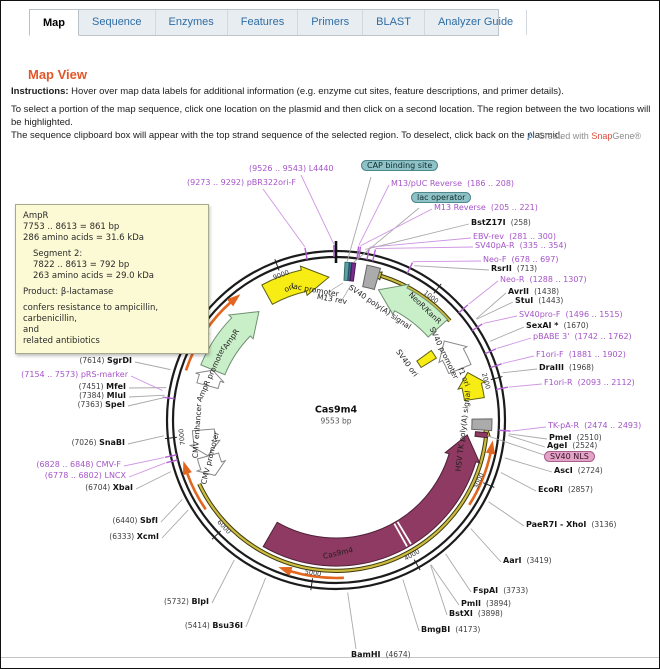  Describe the element at coordinates (102, 386) in the screenshot. I see `map-label-mfei: (7451) MfeI` at that location.